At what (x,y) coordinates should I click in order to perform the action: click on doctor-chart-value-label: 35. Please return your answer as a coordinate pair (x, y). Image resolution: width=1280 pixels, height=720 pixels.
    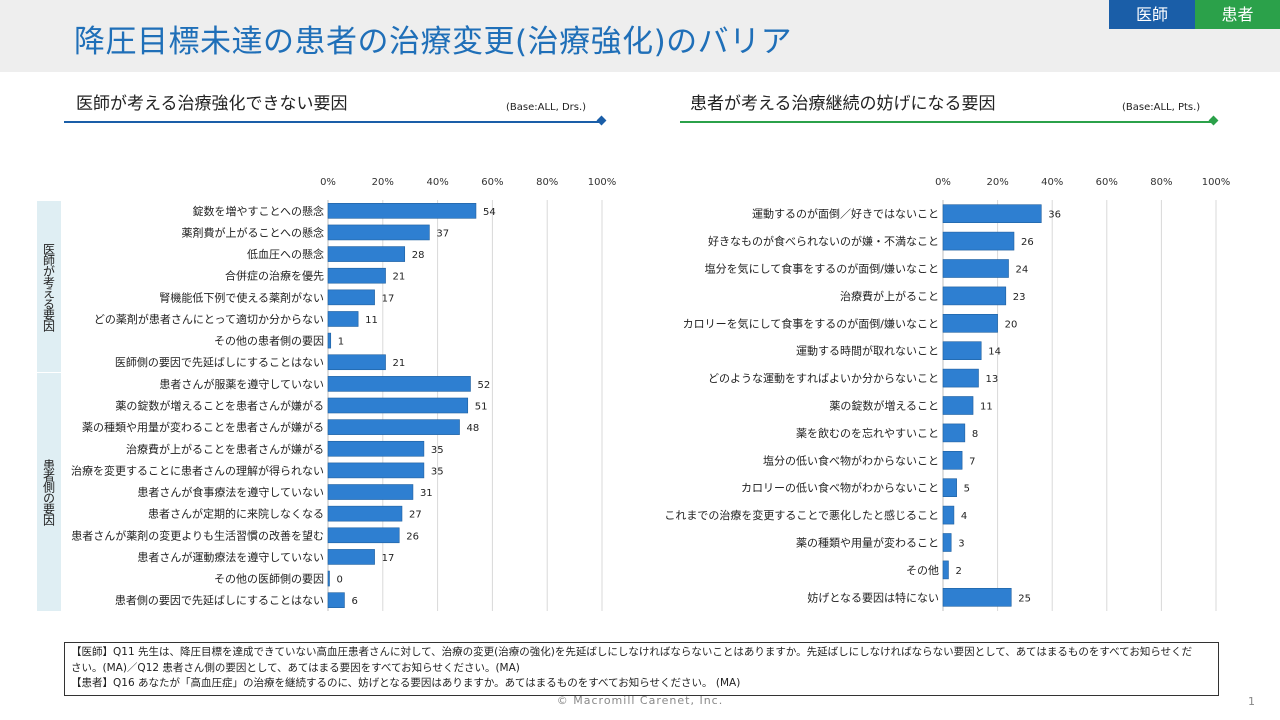
    Looking at the image, I should click on (437, 471).